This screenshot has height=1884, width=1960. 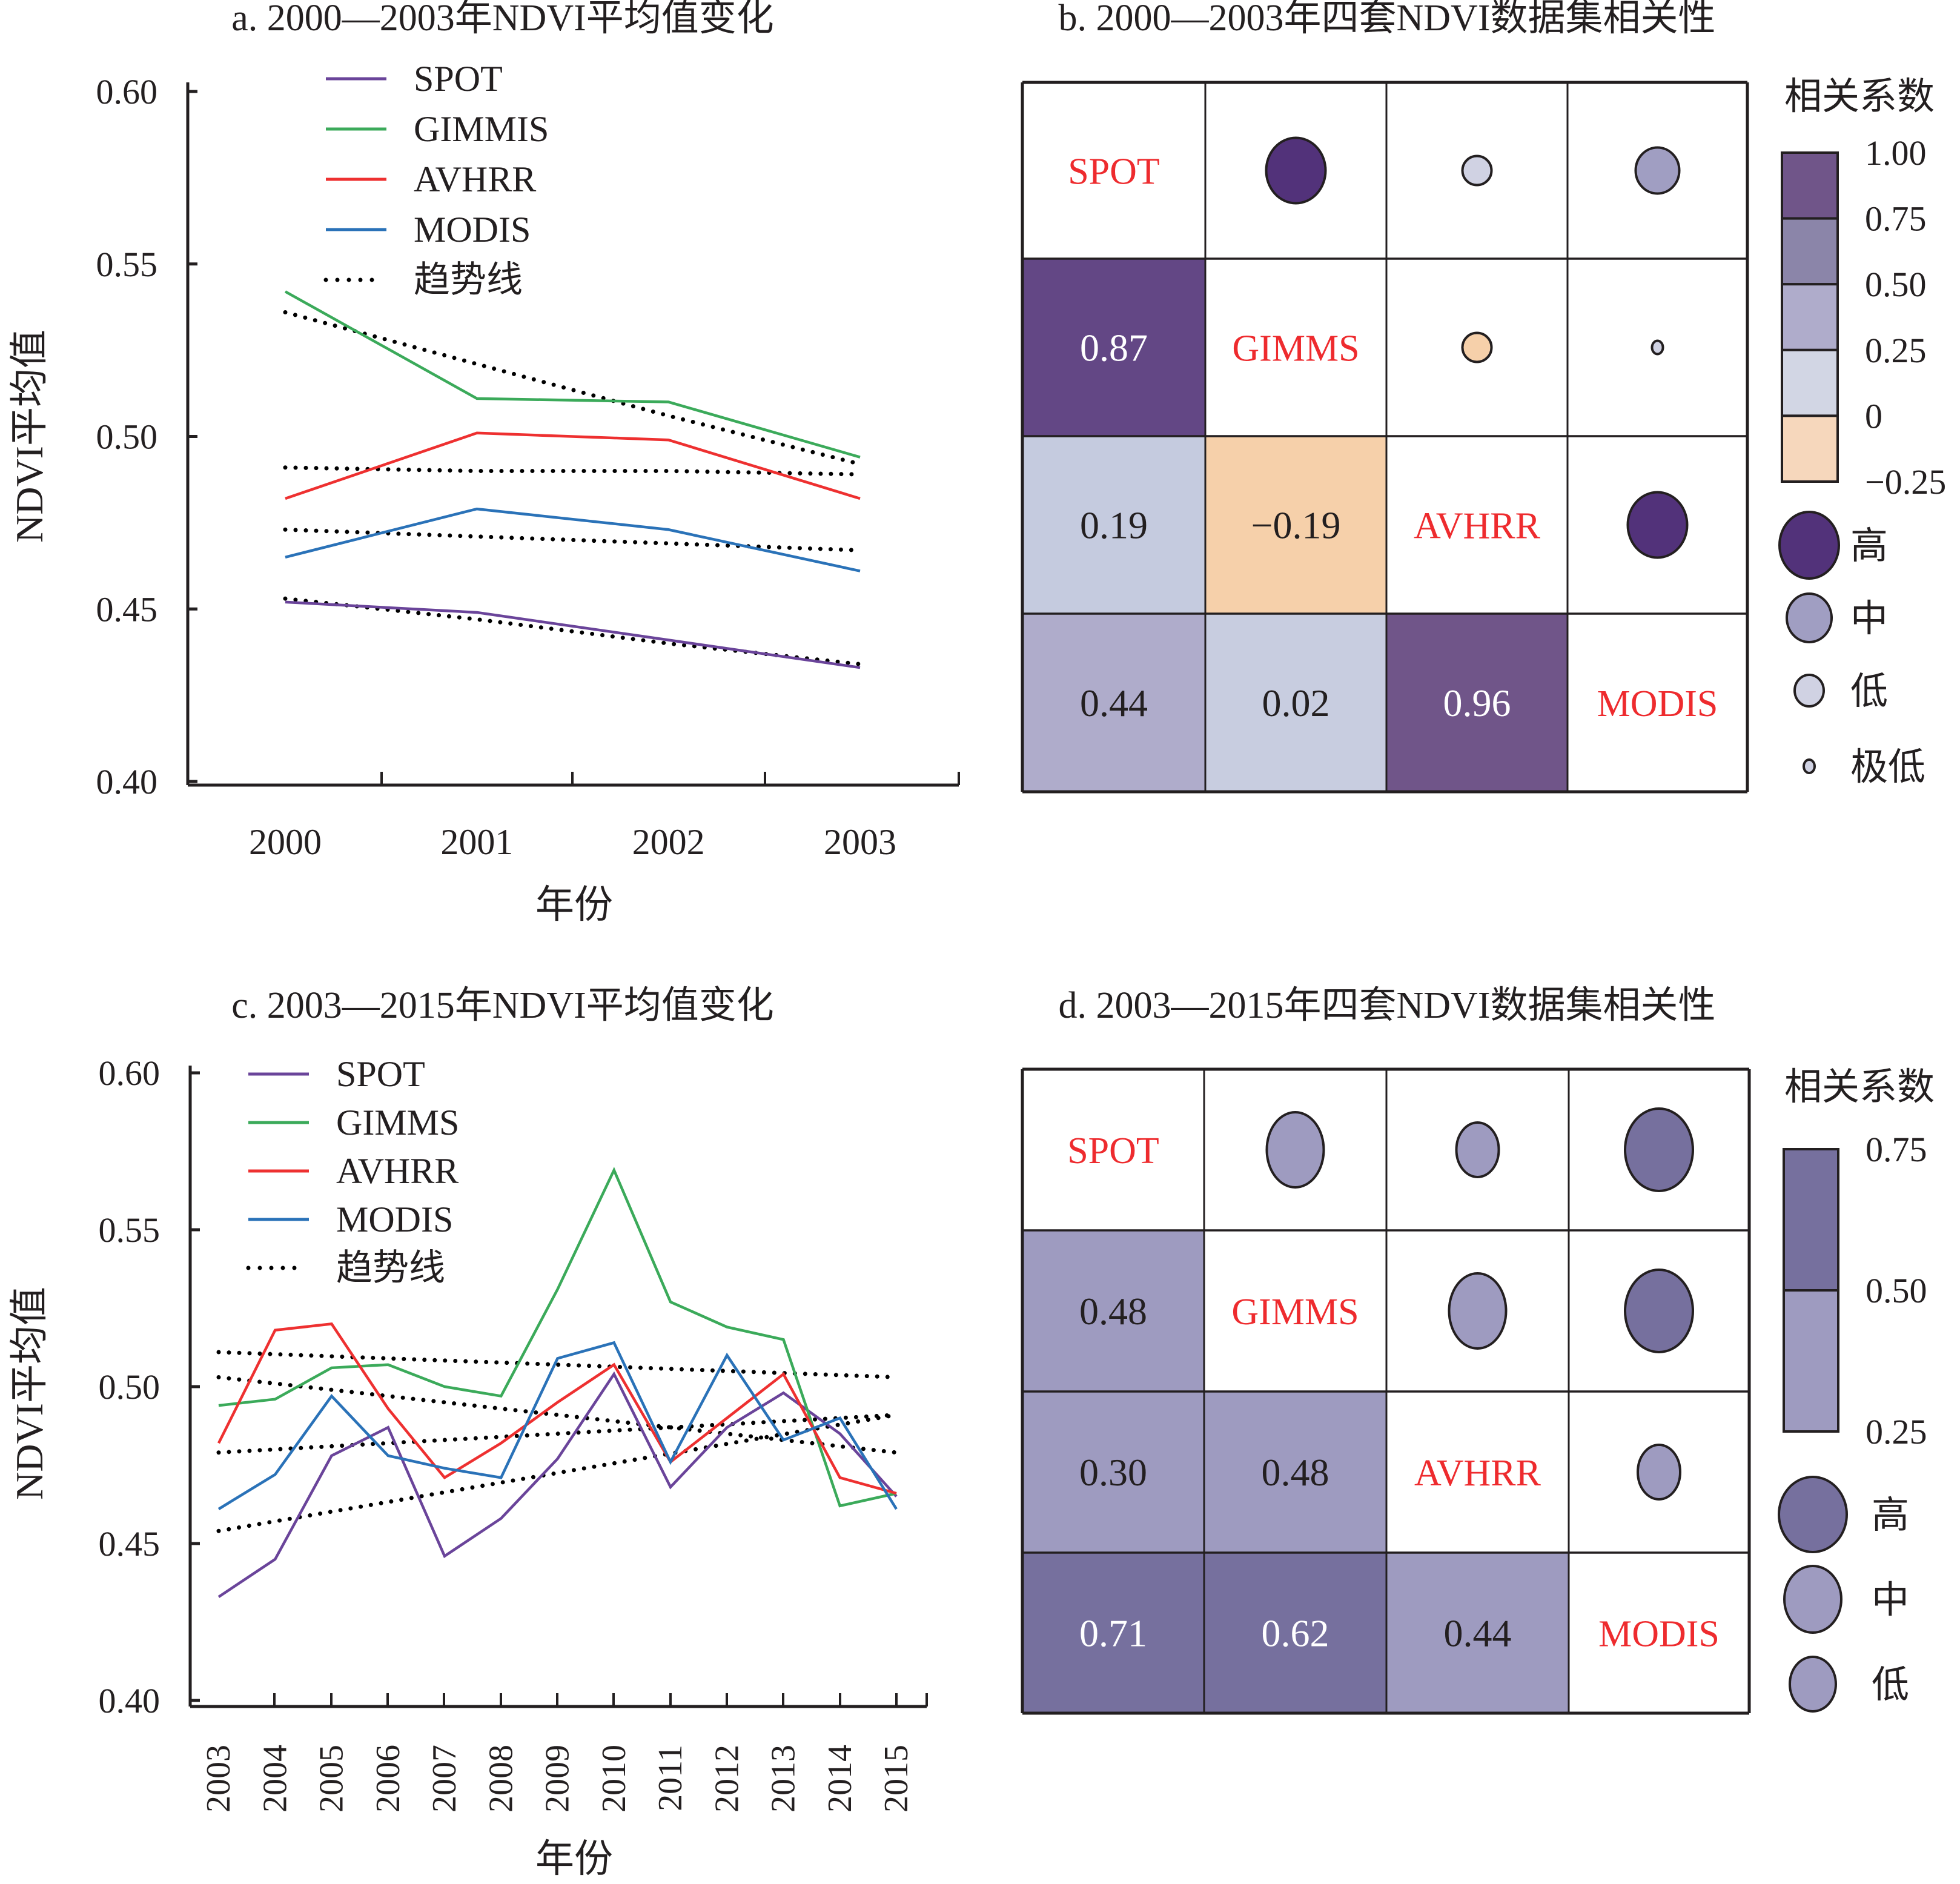 I want to click on cell-value: 0.02, so click(x=1296, y=703).